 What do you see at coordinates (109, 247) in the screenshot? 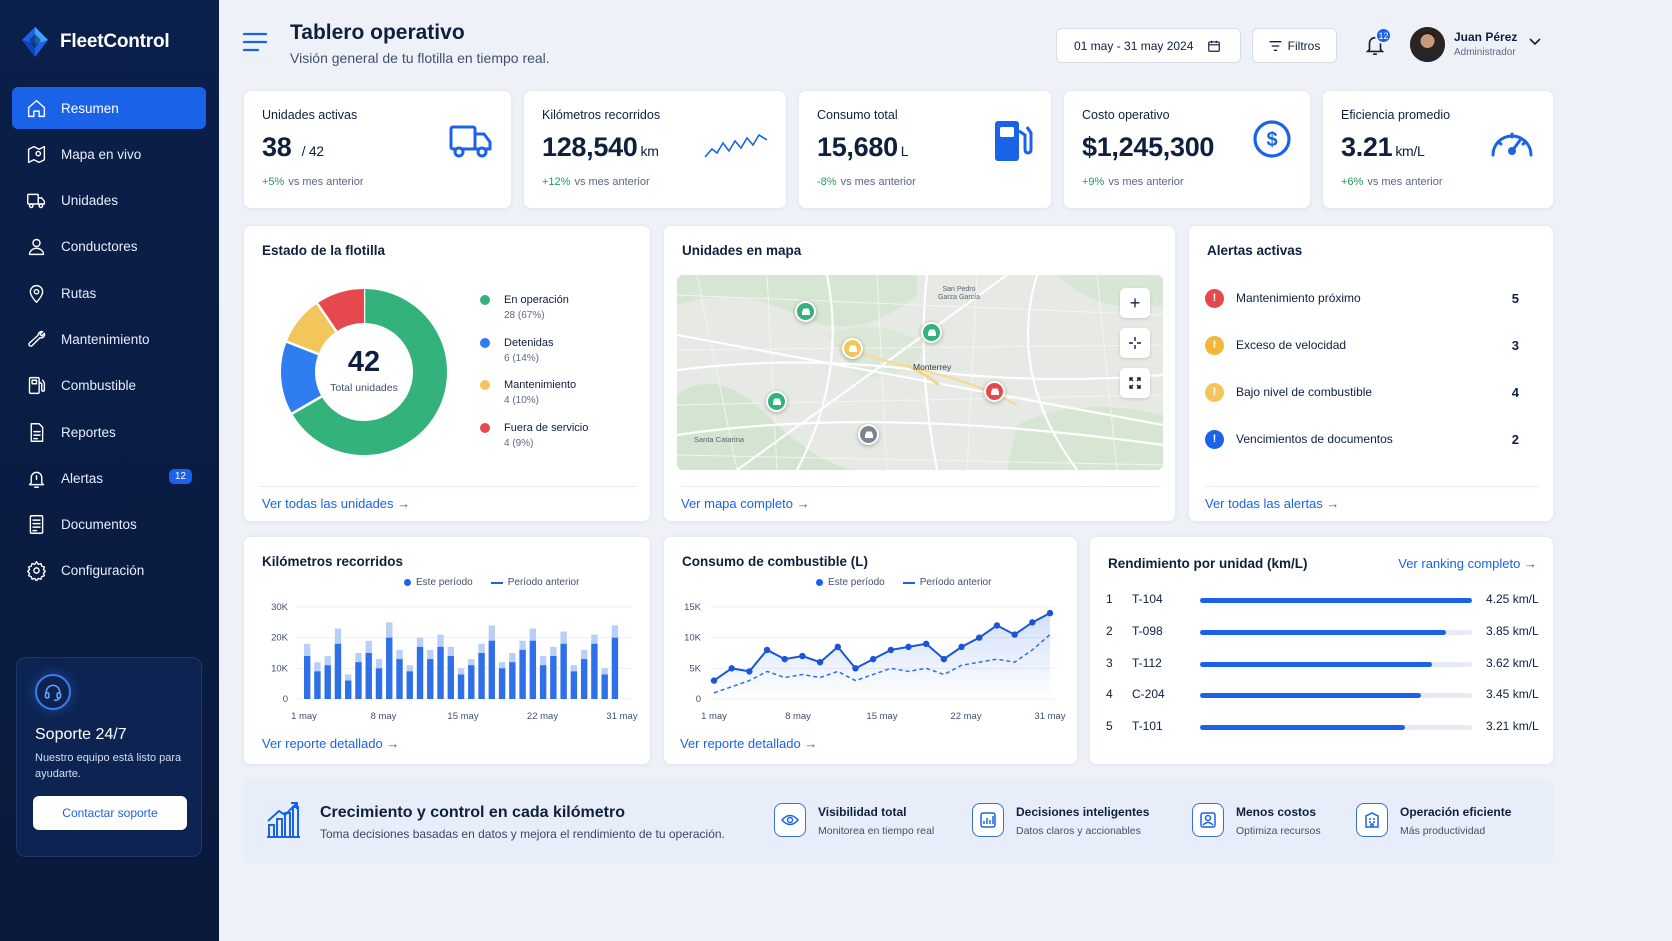
I see `sidebar-item-4: Conductores` at bounding box center [109, 247].